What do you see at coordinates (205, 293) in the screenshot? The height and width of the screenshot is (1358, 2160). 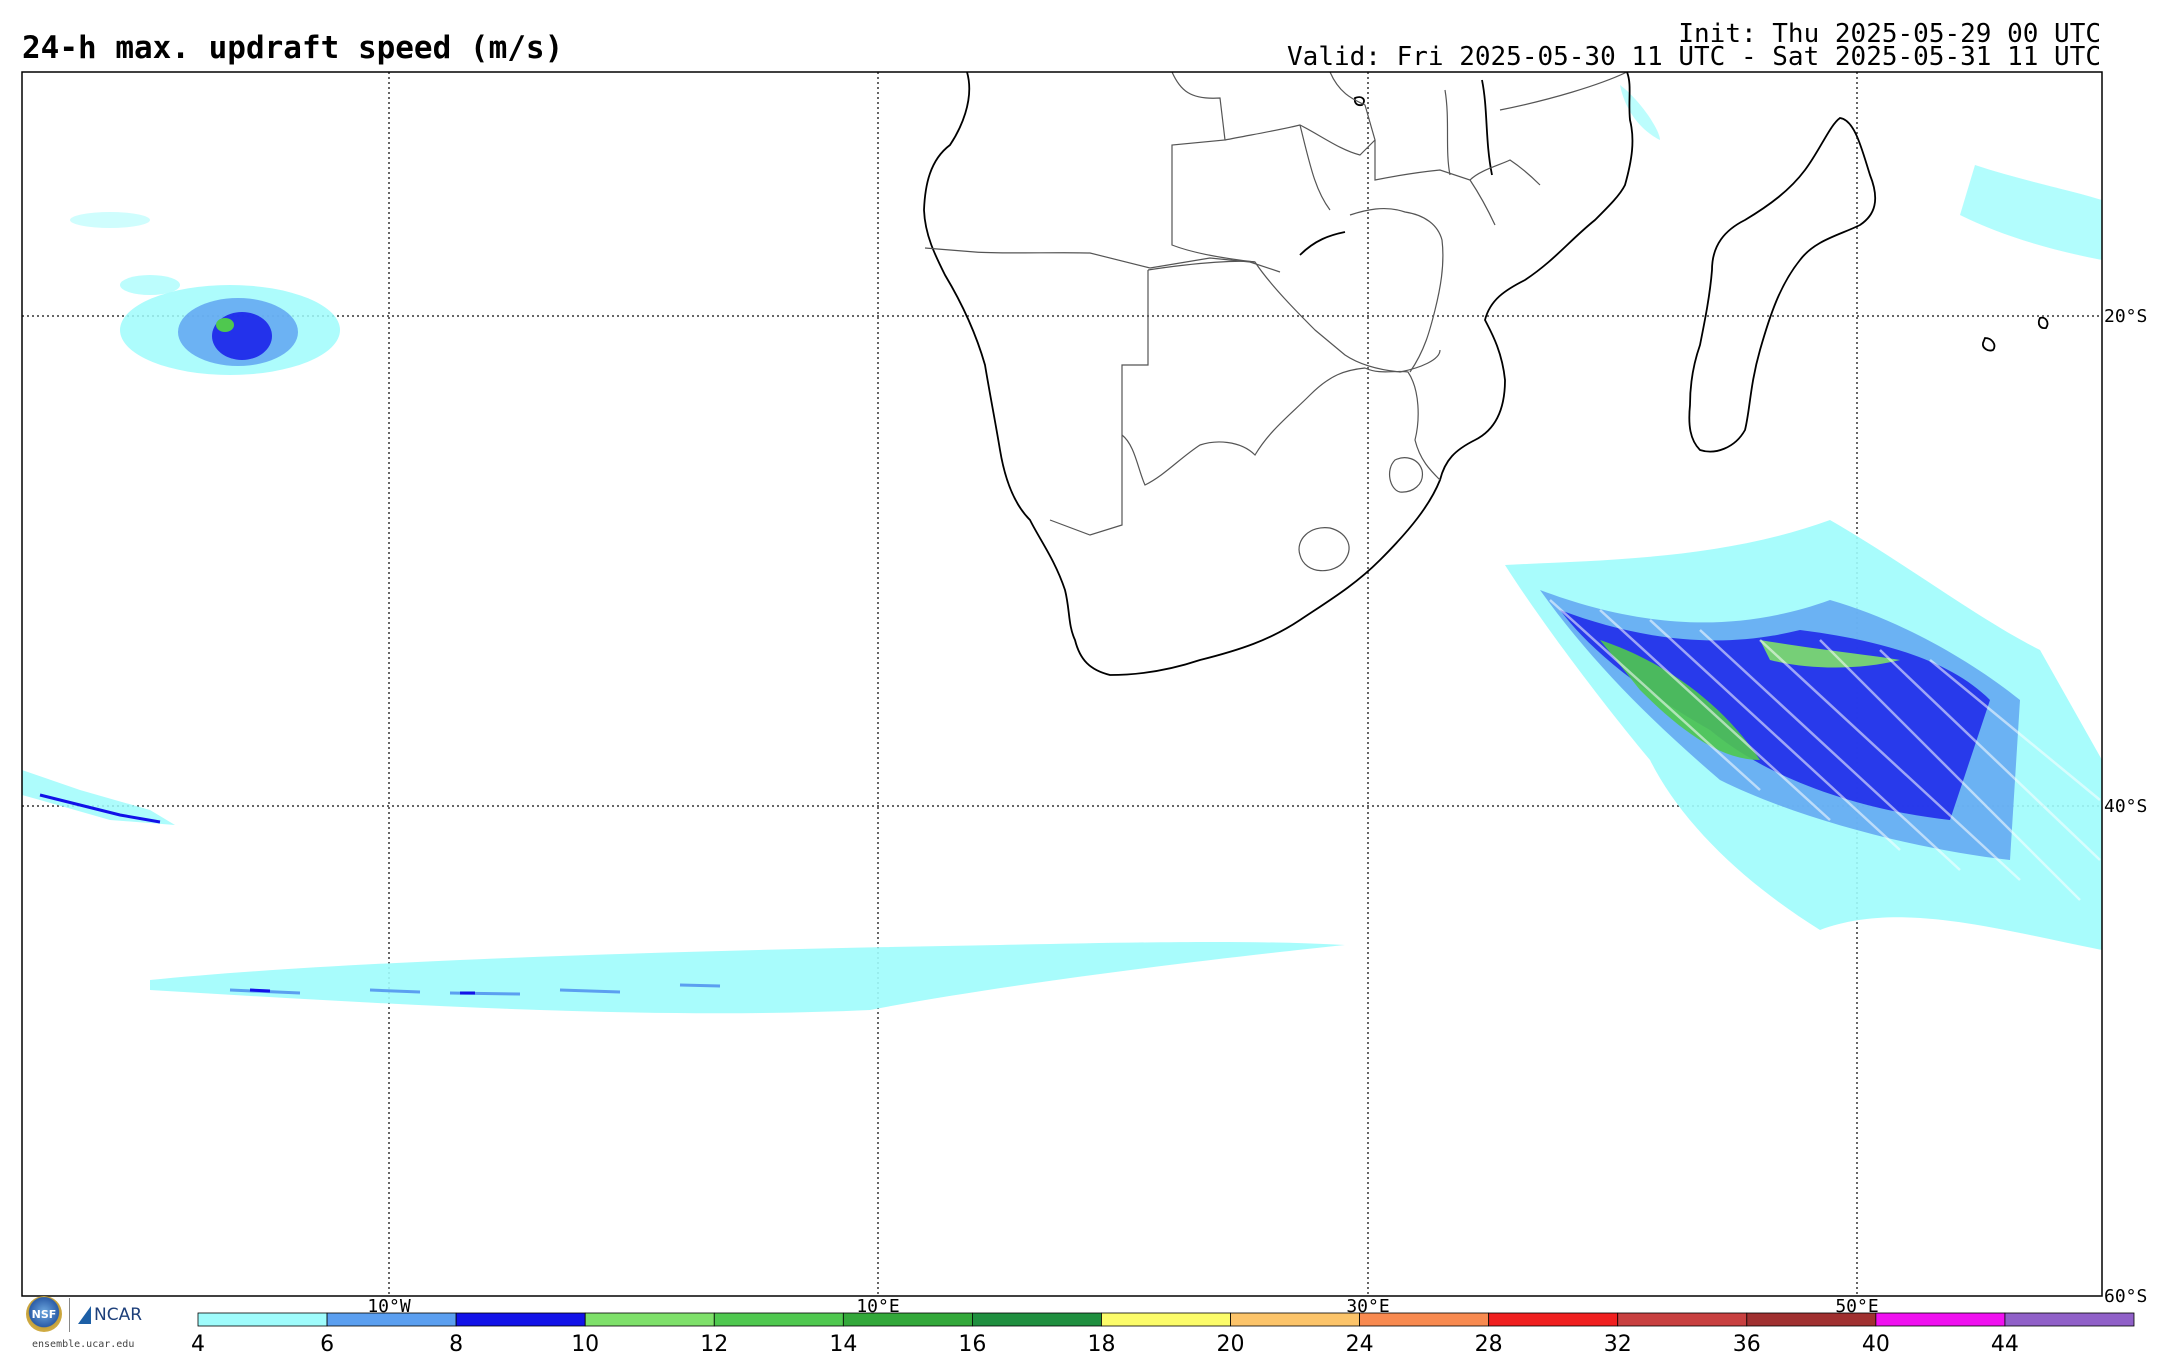 I see `updraft-field-west-pacific-cluster` at bounding box center [205, 293].